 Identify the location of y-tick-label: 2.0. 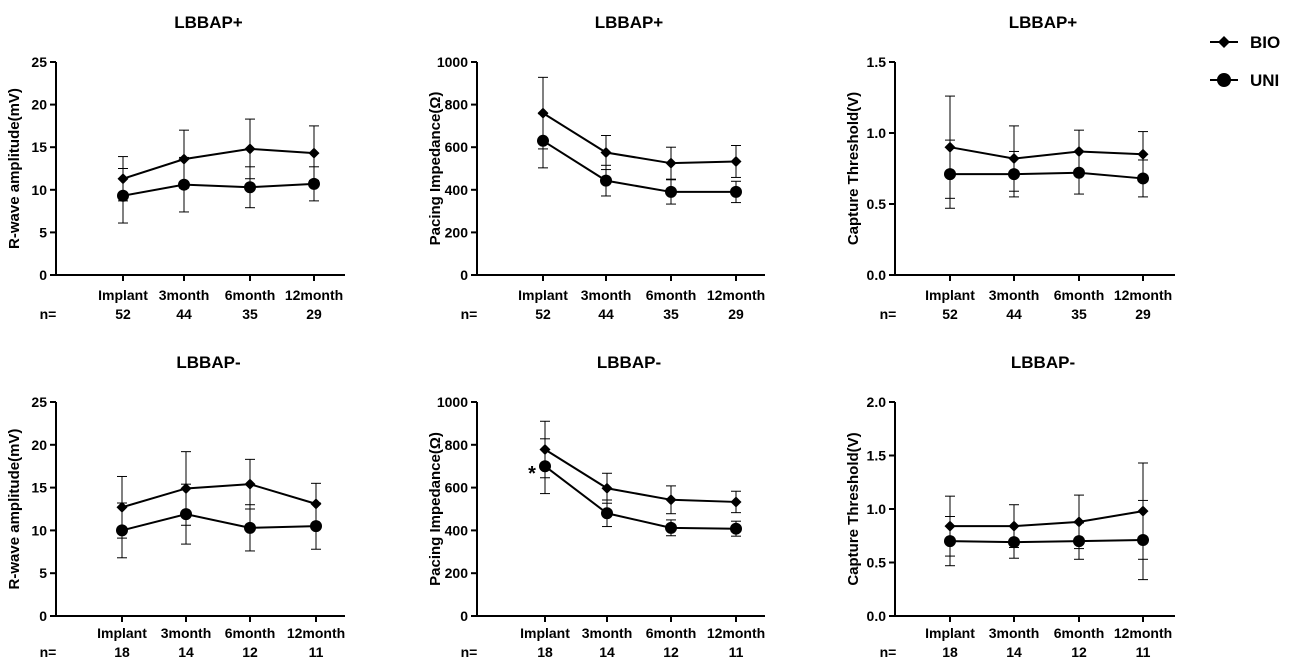
(877, 402).